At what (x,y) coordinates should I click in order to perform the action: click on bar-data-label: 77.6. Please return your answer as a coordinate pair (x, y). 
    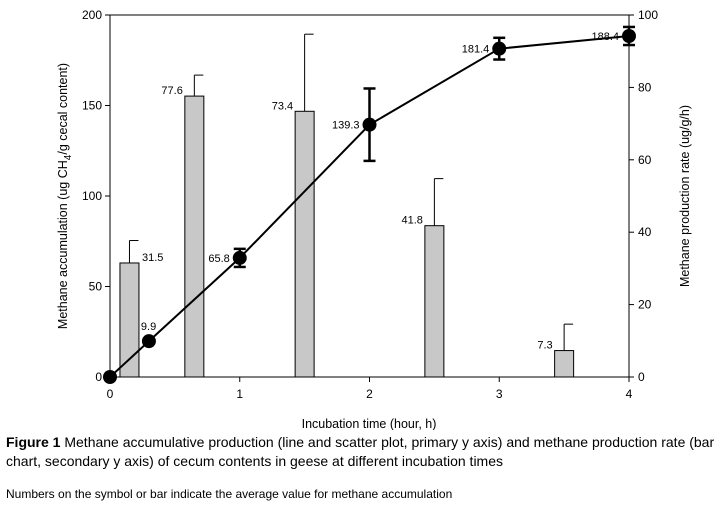
    Looking at the image, I should click on (171, 91).